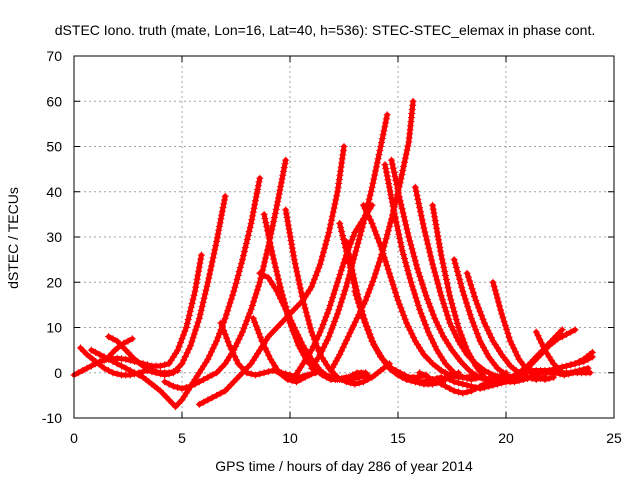 The height and width of the screenshot is (480, 640). What do you see at coordinates (54, 147) in the screenshot?
I see `y-tick-label: 50` at bounding box center [54, 147].